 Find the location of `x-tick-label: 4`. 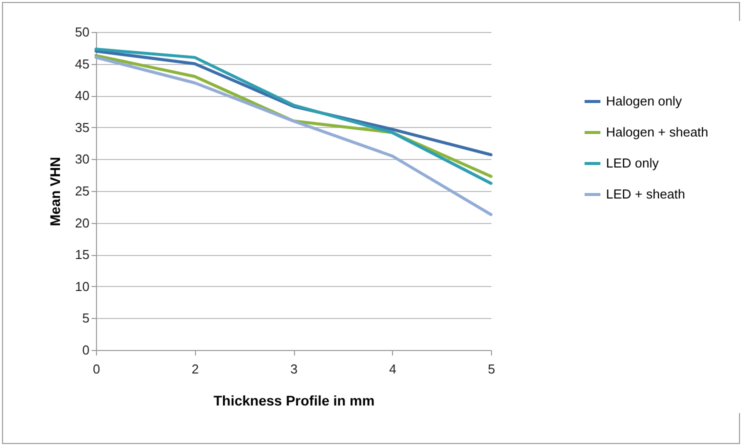

x-tick-label: 4 is located at coordinates (392, 369).